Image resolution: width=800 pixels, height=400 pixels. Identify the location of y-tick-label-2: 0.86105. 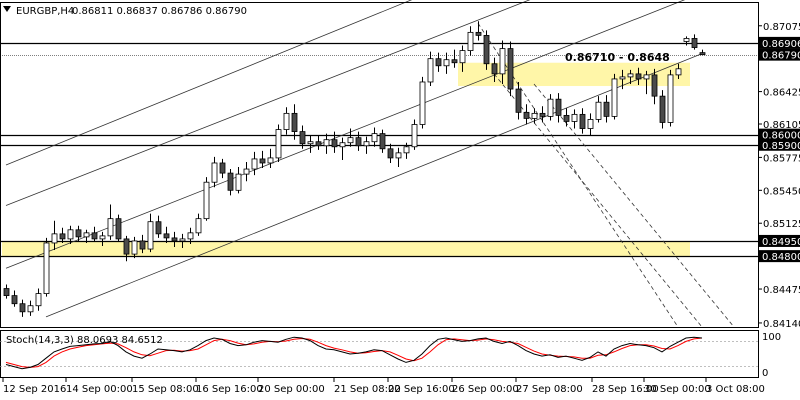
(781, 125).